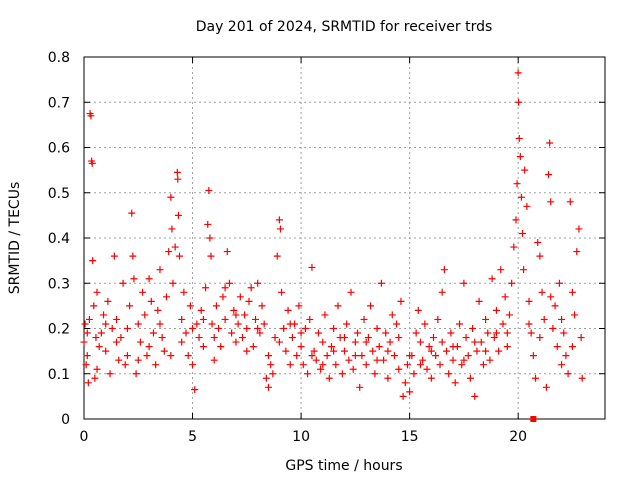 This screenshot has width=640, height=480. I want to click on y-tick-label: 0, so click(65, 420).